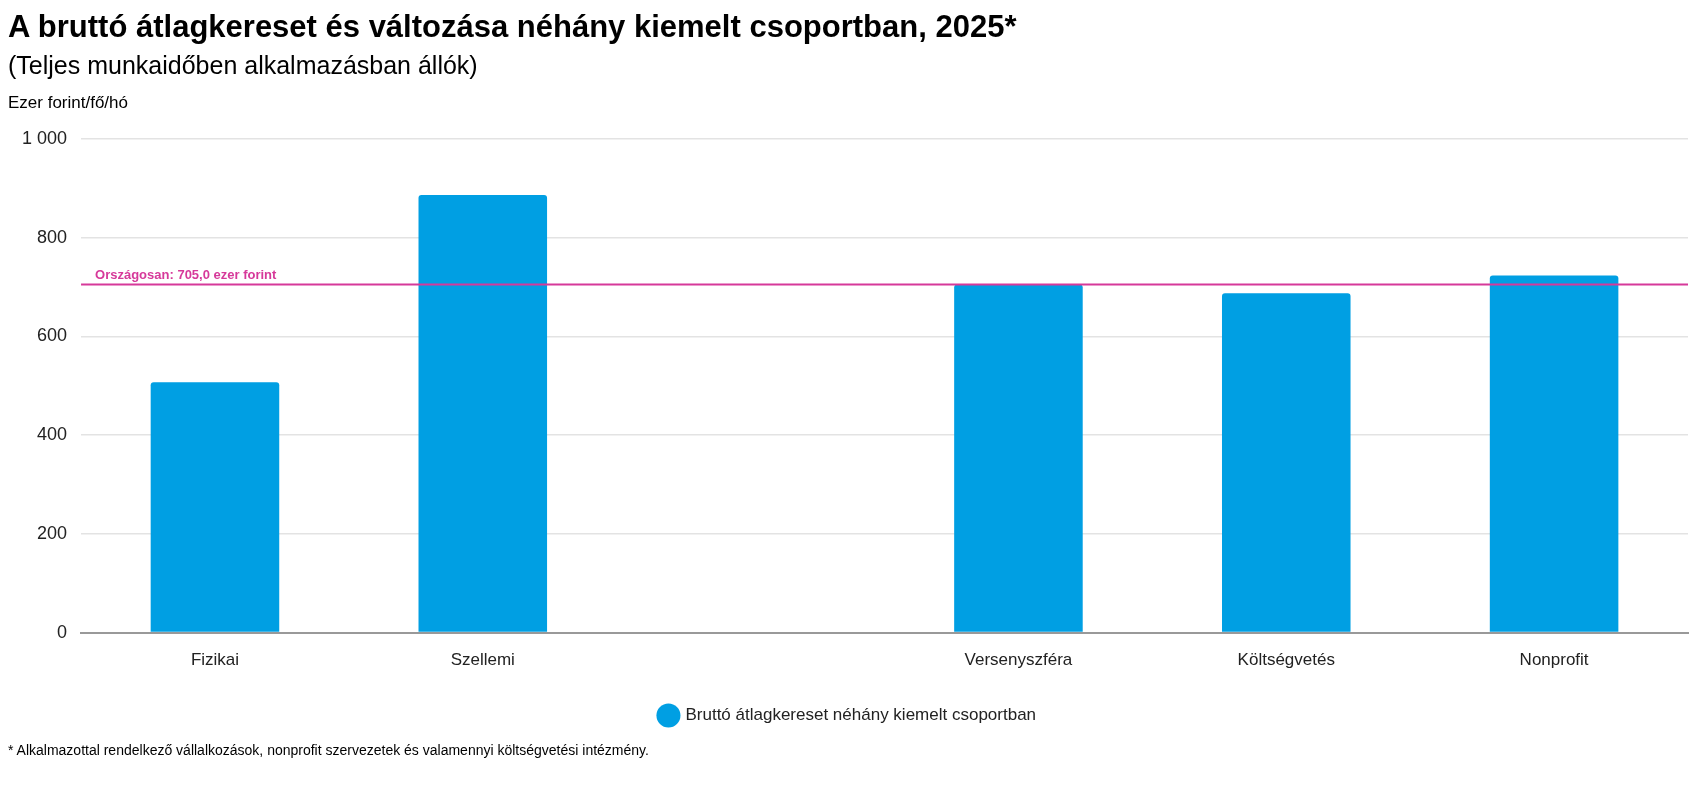 This screenshot has height=806, width=1700. I want to click on chart-subtitle: (Teljes munkaidőben alkalmazásban állók), so click(243, 65).